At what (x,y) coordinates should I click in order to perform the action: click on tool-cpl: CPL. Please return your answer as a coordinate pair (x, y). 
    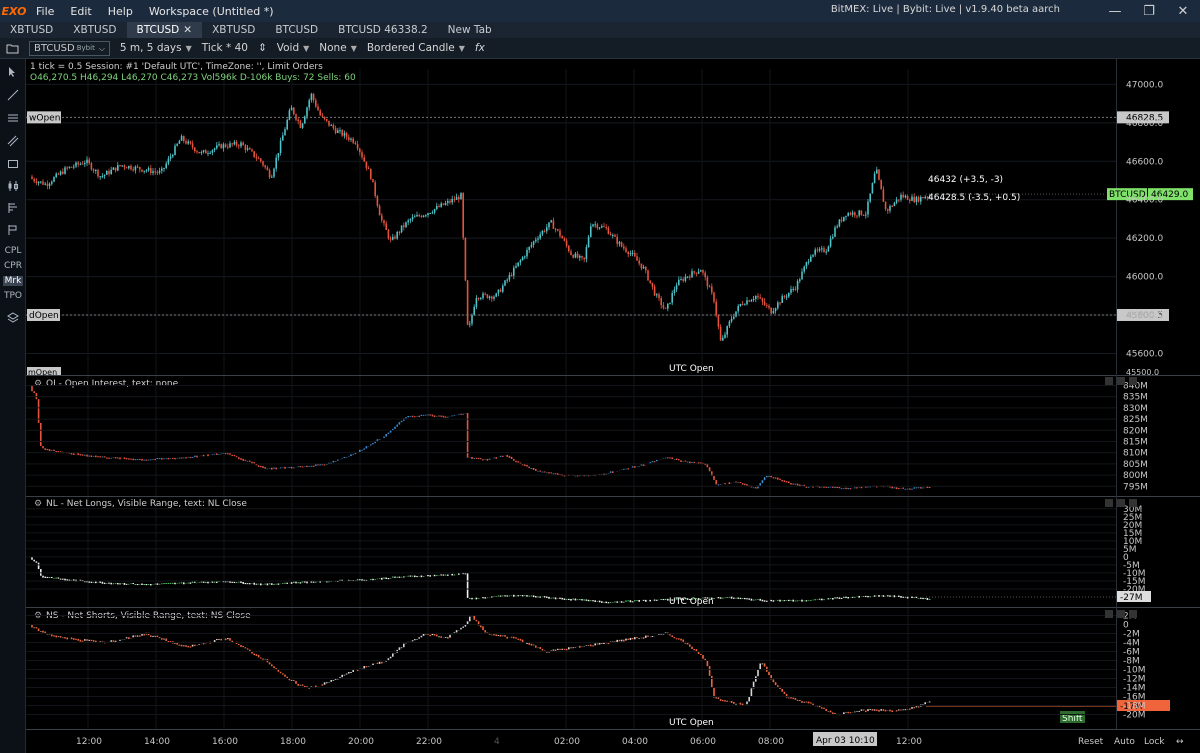
    Looking at the image, I should click on (13, 251).